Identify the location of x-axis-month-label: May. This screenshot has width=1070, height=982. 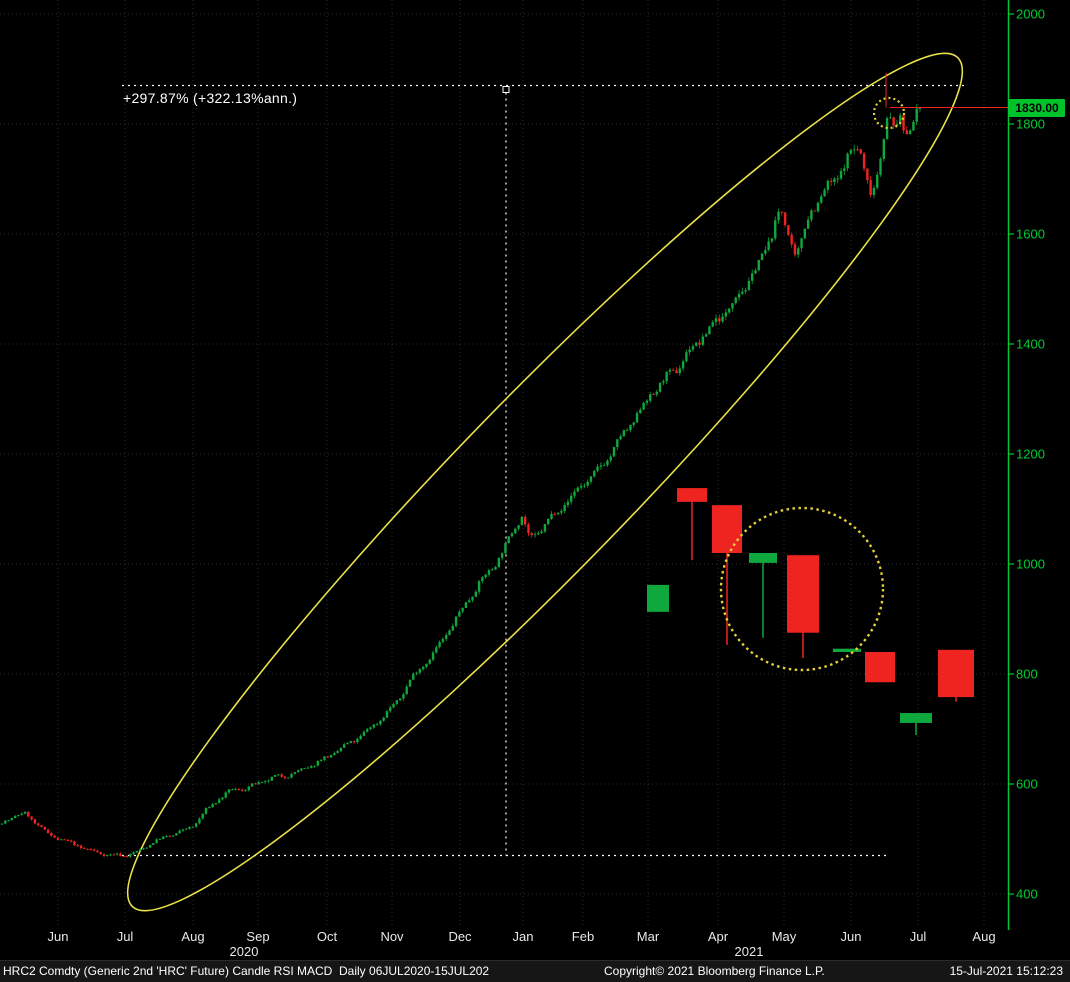
(784, 936).